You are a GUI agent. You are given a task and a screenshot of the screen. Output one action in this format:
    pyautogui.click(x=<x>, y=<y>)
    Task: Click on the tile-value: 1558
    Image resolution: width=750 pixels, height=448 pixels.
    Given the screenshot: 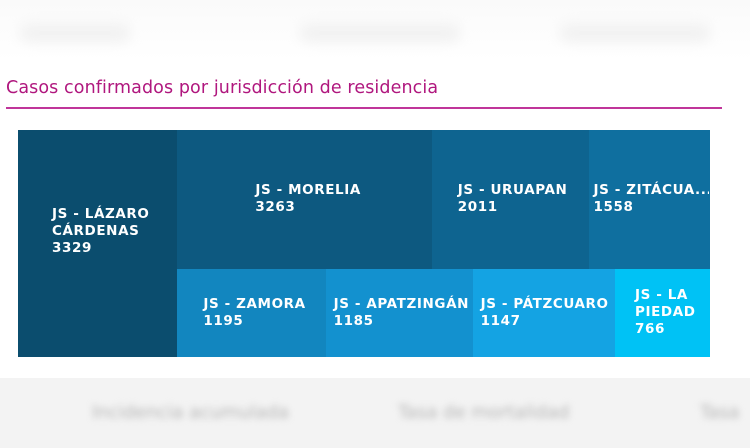 What is the action you would take?
    pyautogui.click(x=613, y=207)
    